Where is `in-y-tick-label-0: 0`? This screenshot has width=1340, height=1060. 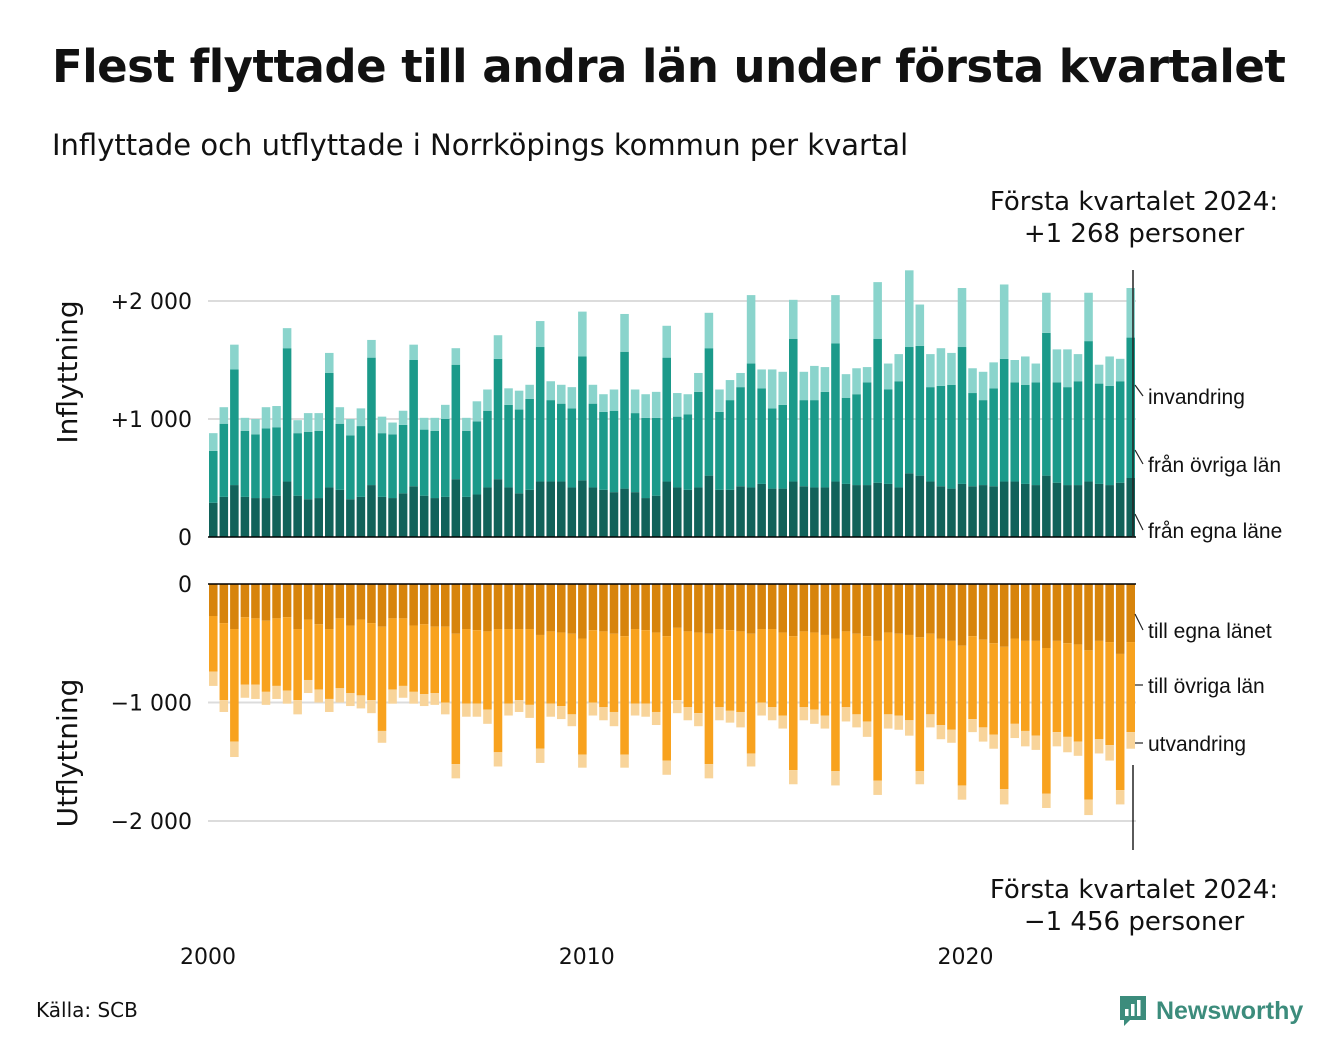
in-y-tick-label-0: 0 is located at coordinates (185, 538).